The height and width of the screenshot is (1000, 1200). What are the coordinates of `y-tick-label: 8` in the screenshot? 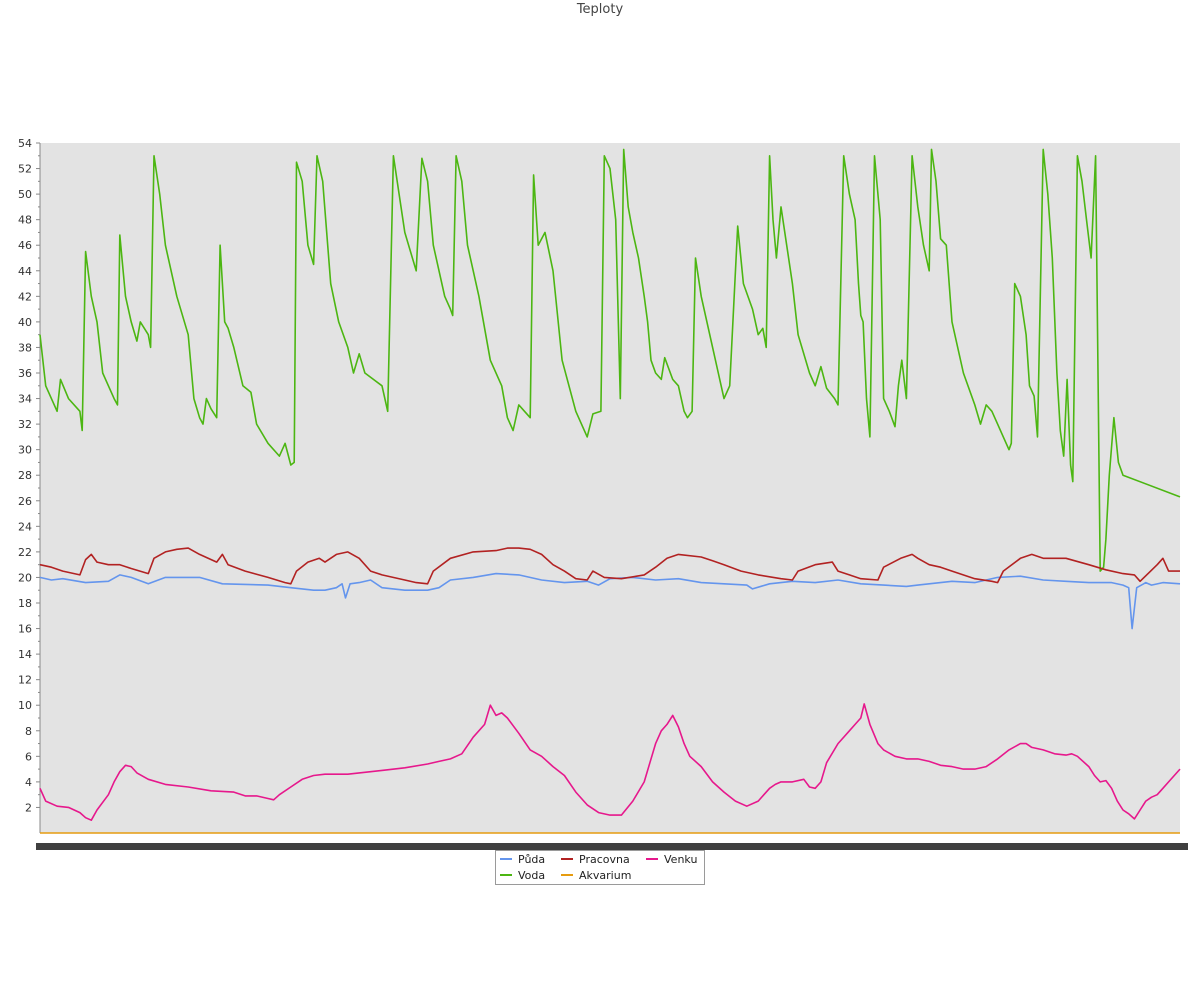 It's located at (28, 731).